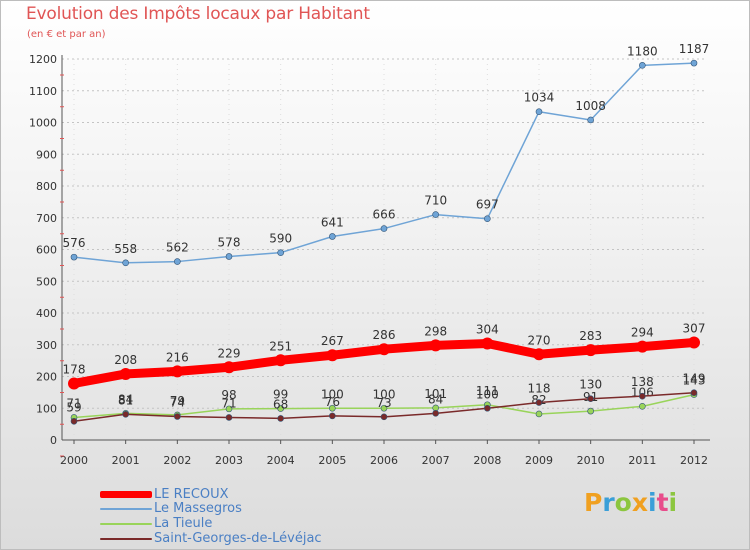 The height and width of the screenshot is (550, 750). Describe the element at coordinates (332, 460) in the screenshot. I see `x-tick-label: 2005` at that location.